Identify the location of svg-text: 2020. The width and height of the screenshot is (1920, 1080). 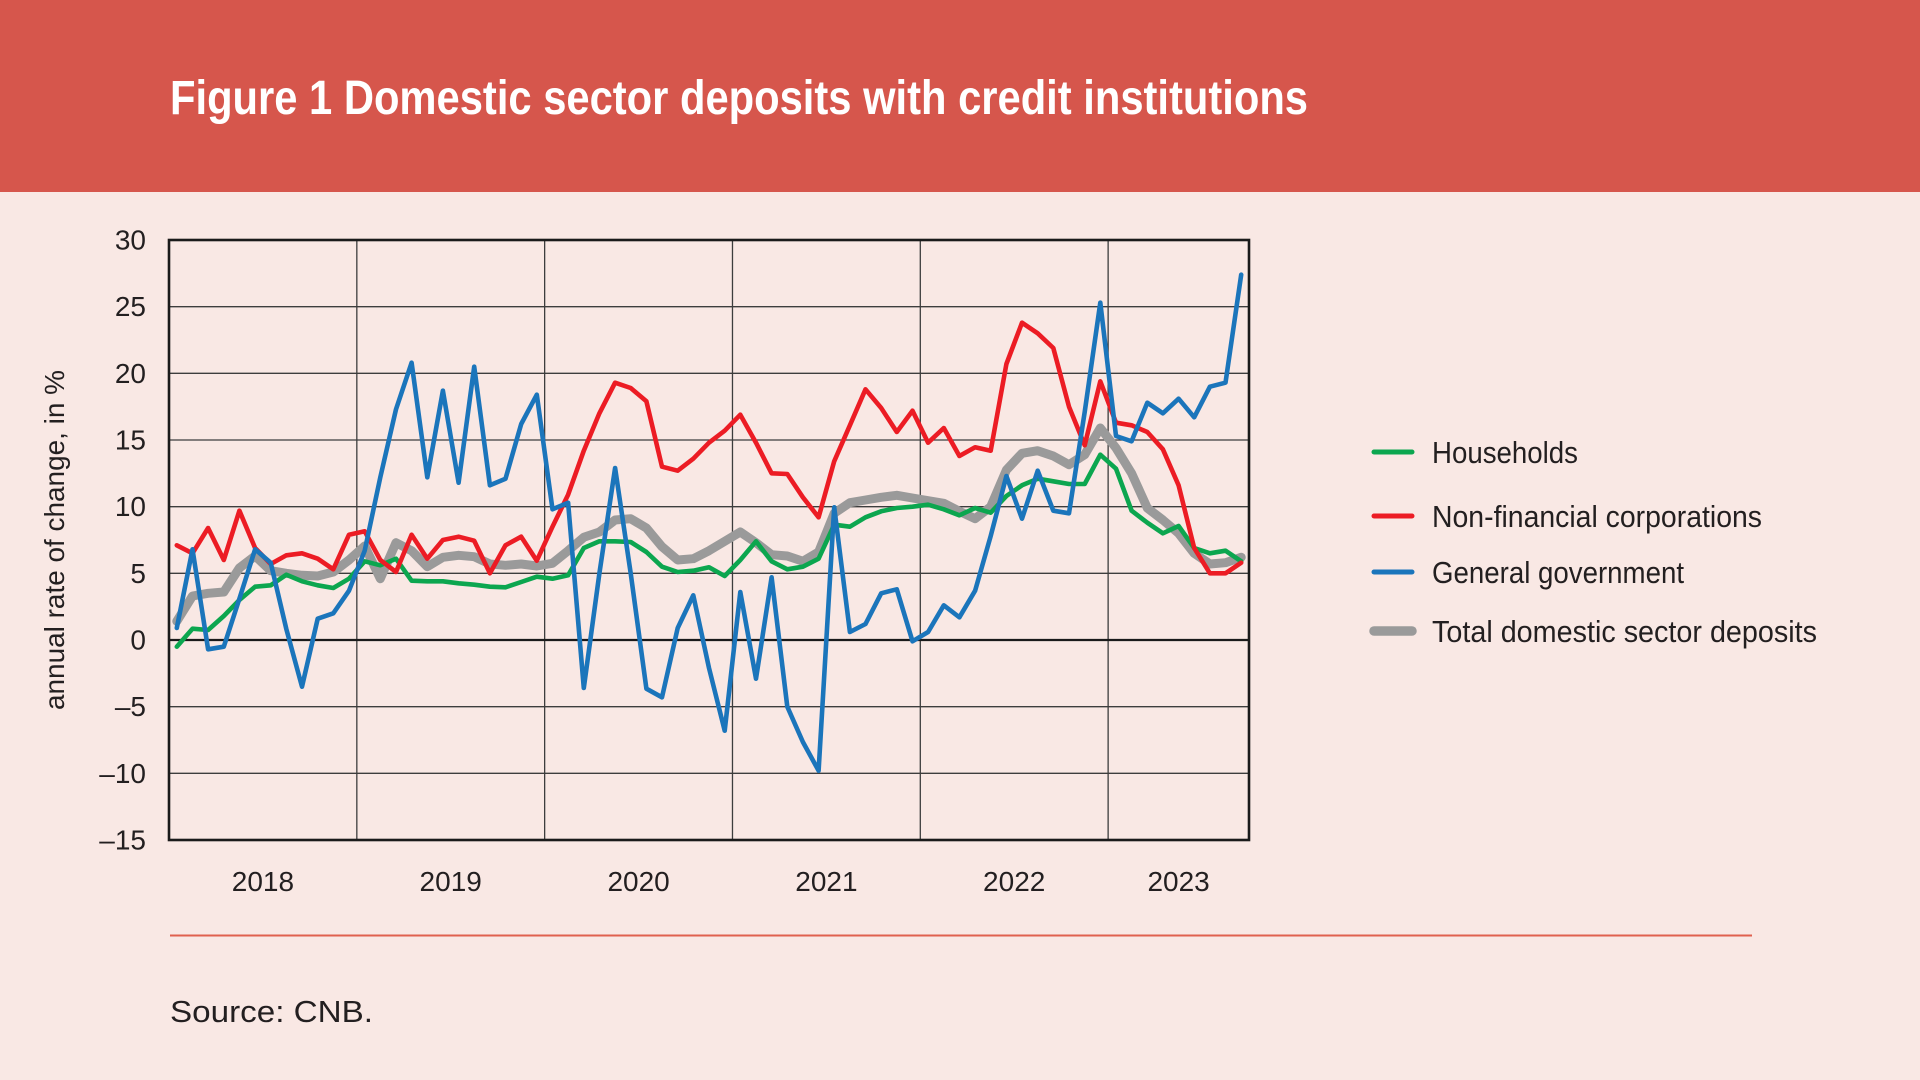
(638, 881).